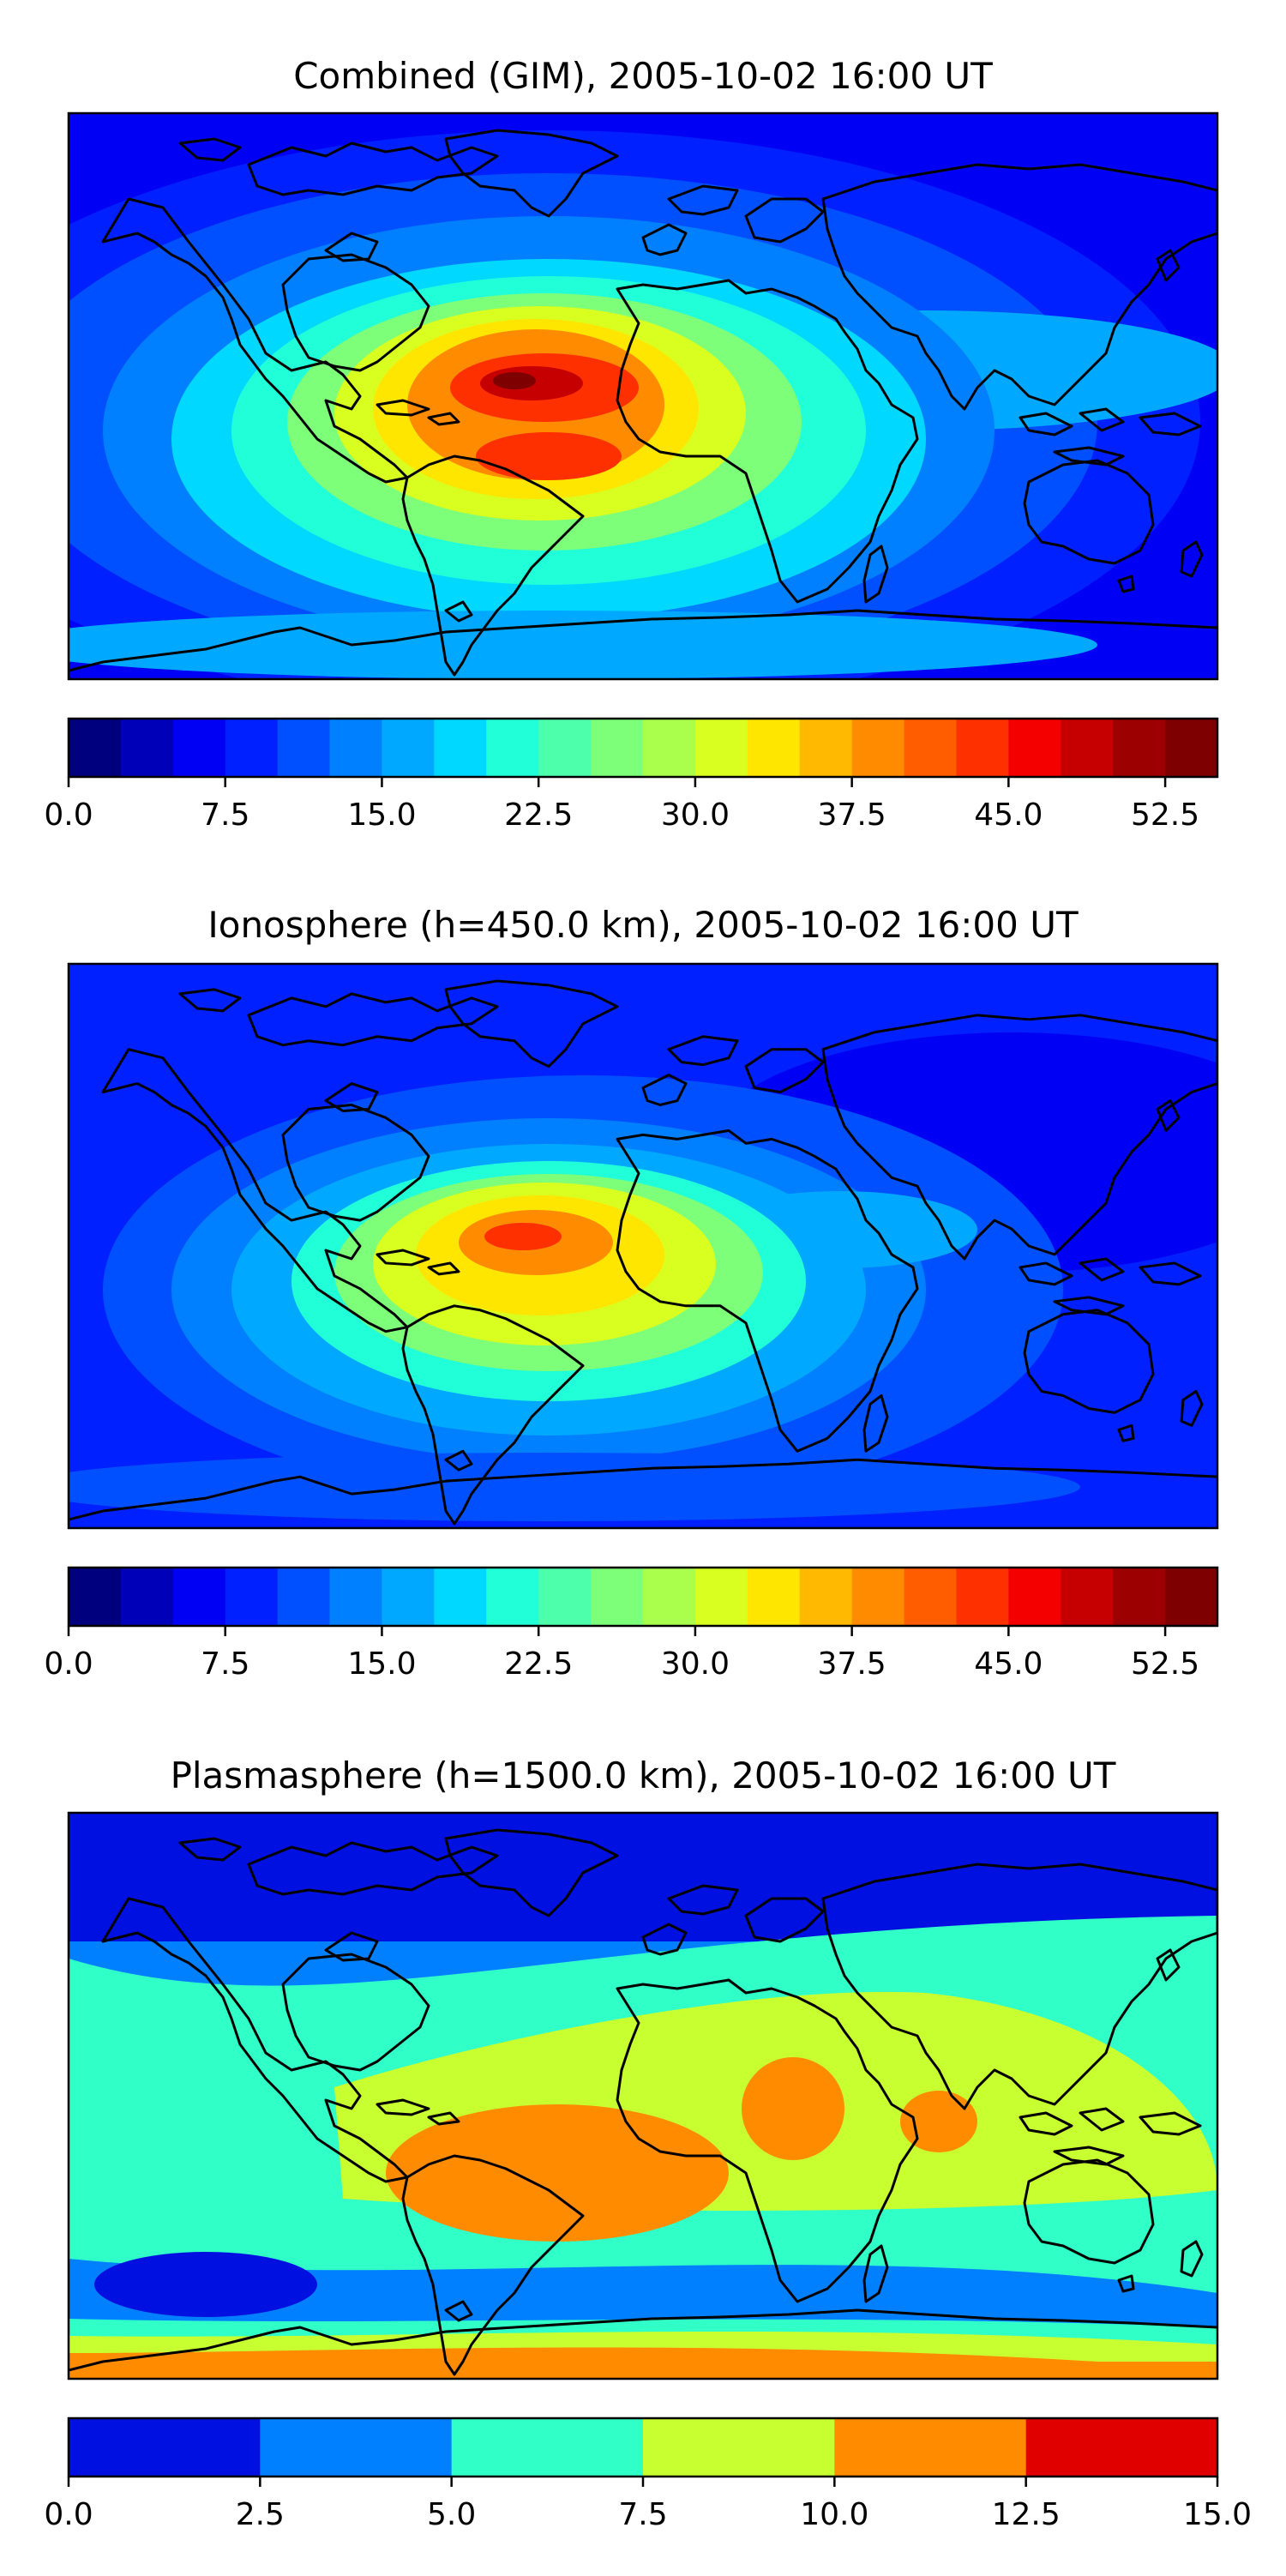 The height and width of the screenshot is (2576, 1286). I want to click on panel-title: Combined (GIM), 2005-10-02 16:00 UT, so click(643, 76).